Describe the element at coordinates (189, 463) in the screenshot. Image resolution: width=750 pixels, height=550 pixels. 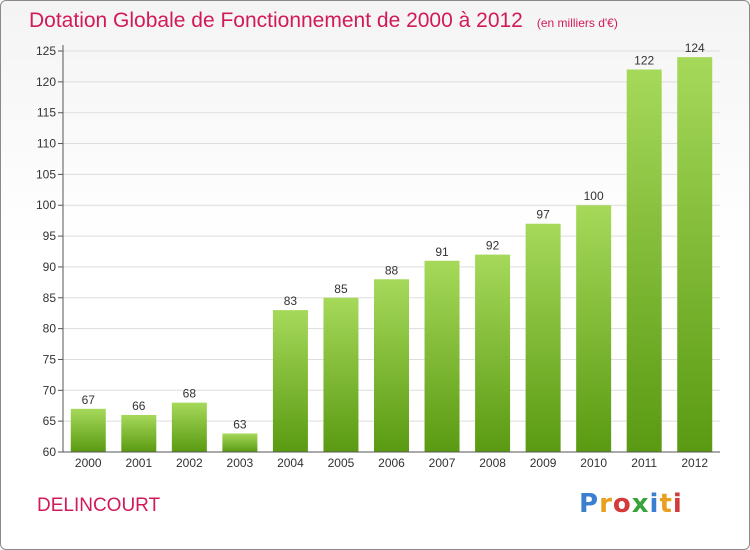
I see `x-tick-label: 2002` at that location.